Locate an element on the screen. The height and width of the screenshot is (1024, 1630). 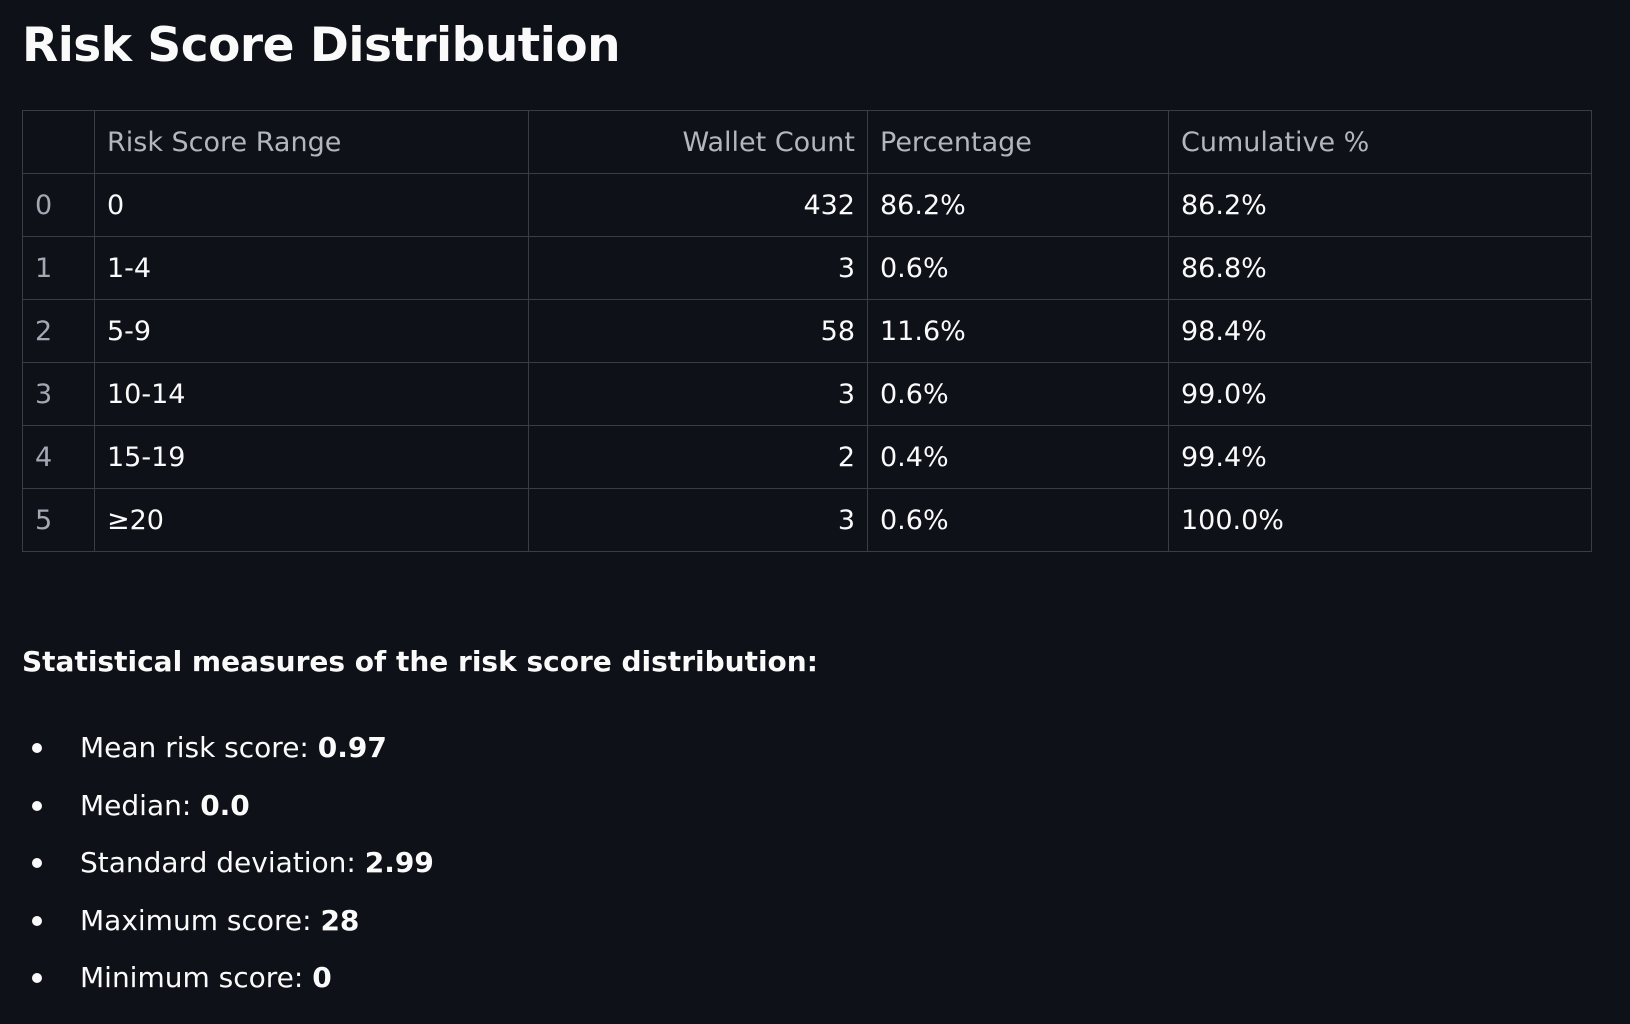
table-row: 4 15-19 2 0.4% 99.4% is located at coordinates (807, 457).